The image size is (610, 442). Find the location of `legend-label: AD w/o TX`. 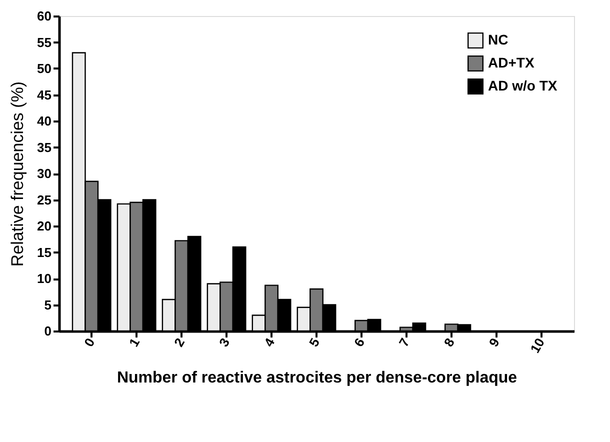

legend-label: AD w/o TX is located at coordinates (523, 86).